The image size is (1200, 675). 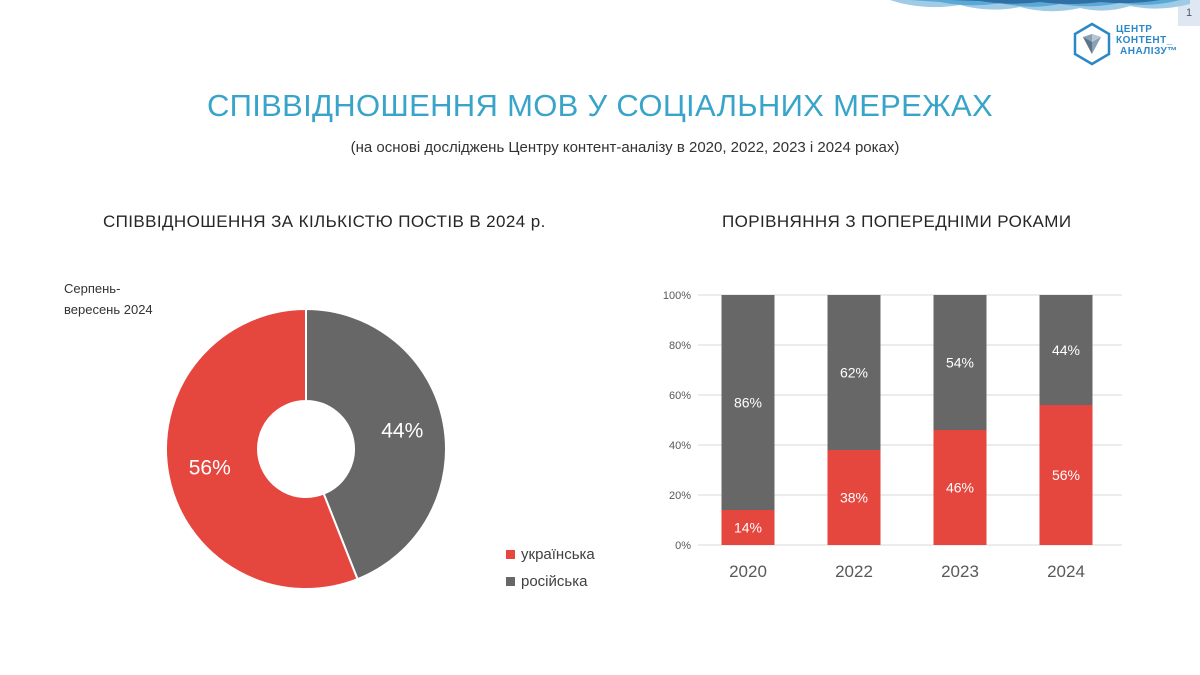 What do you see at coordinates (210, 467) in the screenshot?
I see `donut-value-label: 56%` at bounding box center [210, 467].